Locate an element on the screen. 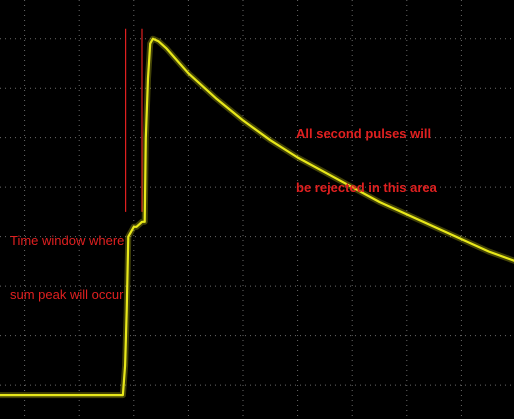  sum-peak-annotation-line-2: sum peak will occur is located at coordinates (67, 294).